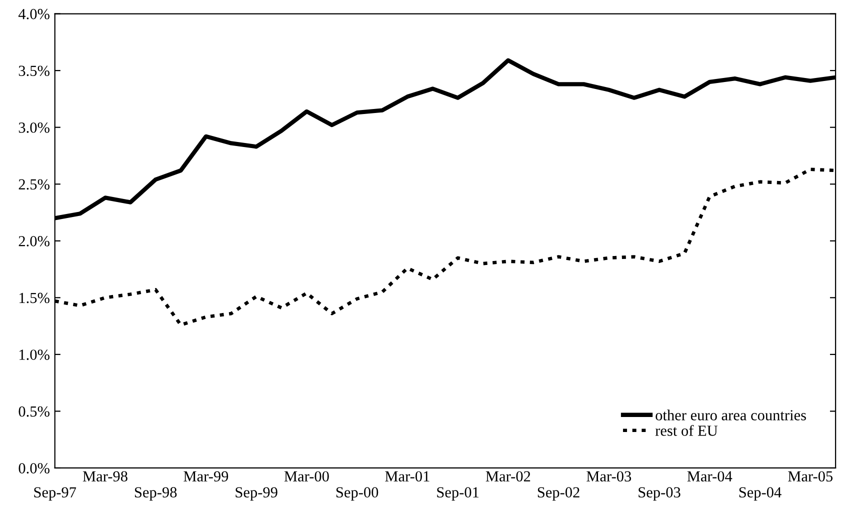 Image resolution: width=844 pixels, height=530 pixels. I want to click on x-tick-label: Sep-01, so click(458, 494).